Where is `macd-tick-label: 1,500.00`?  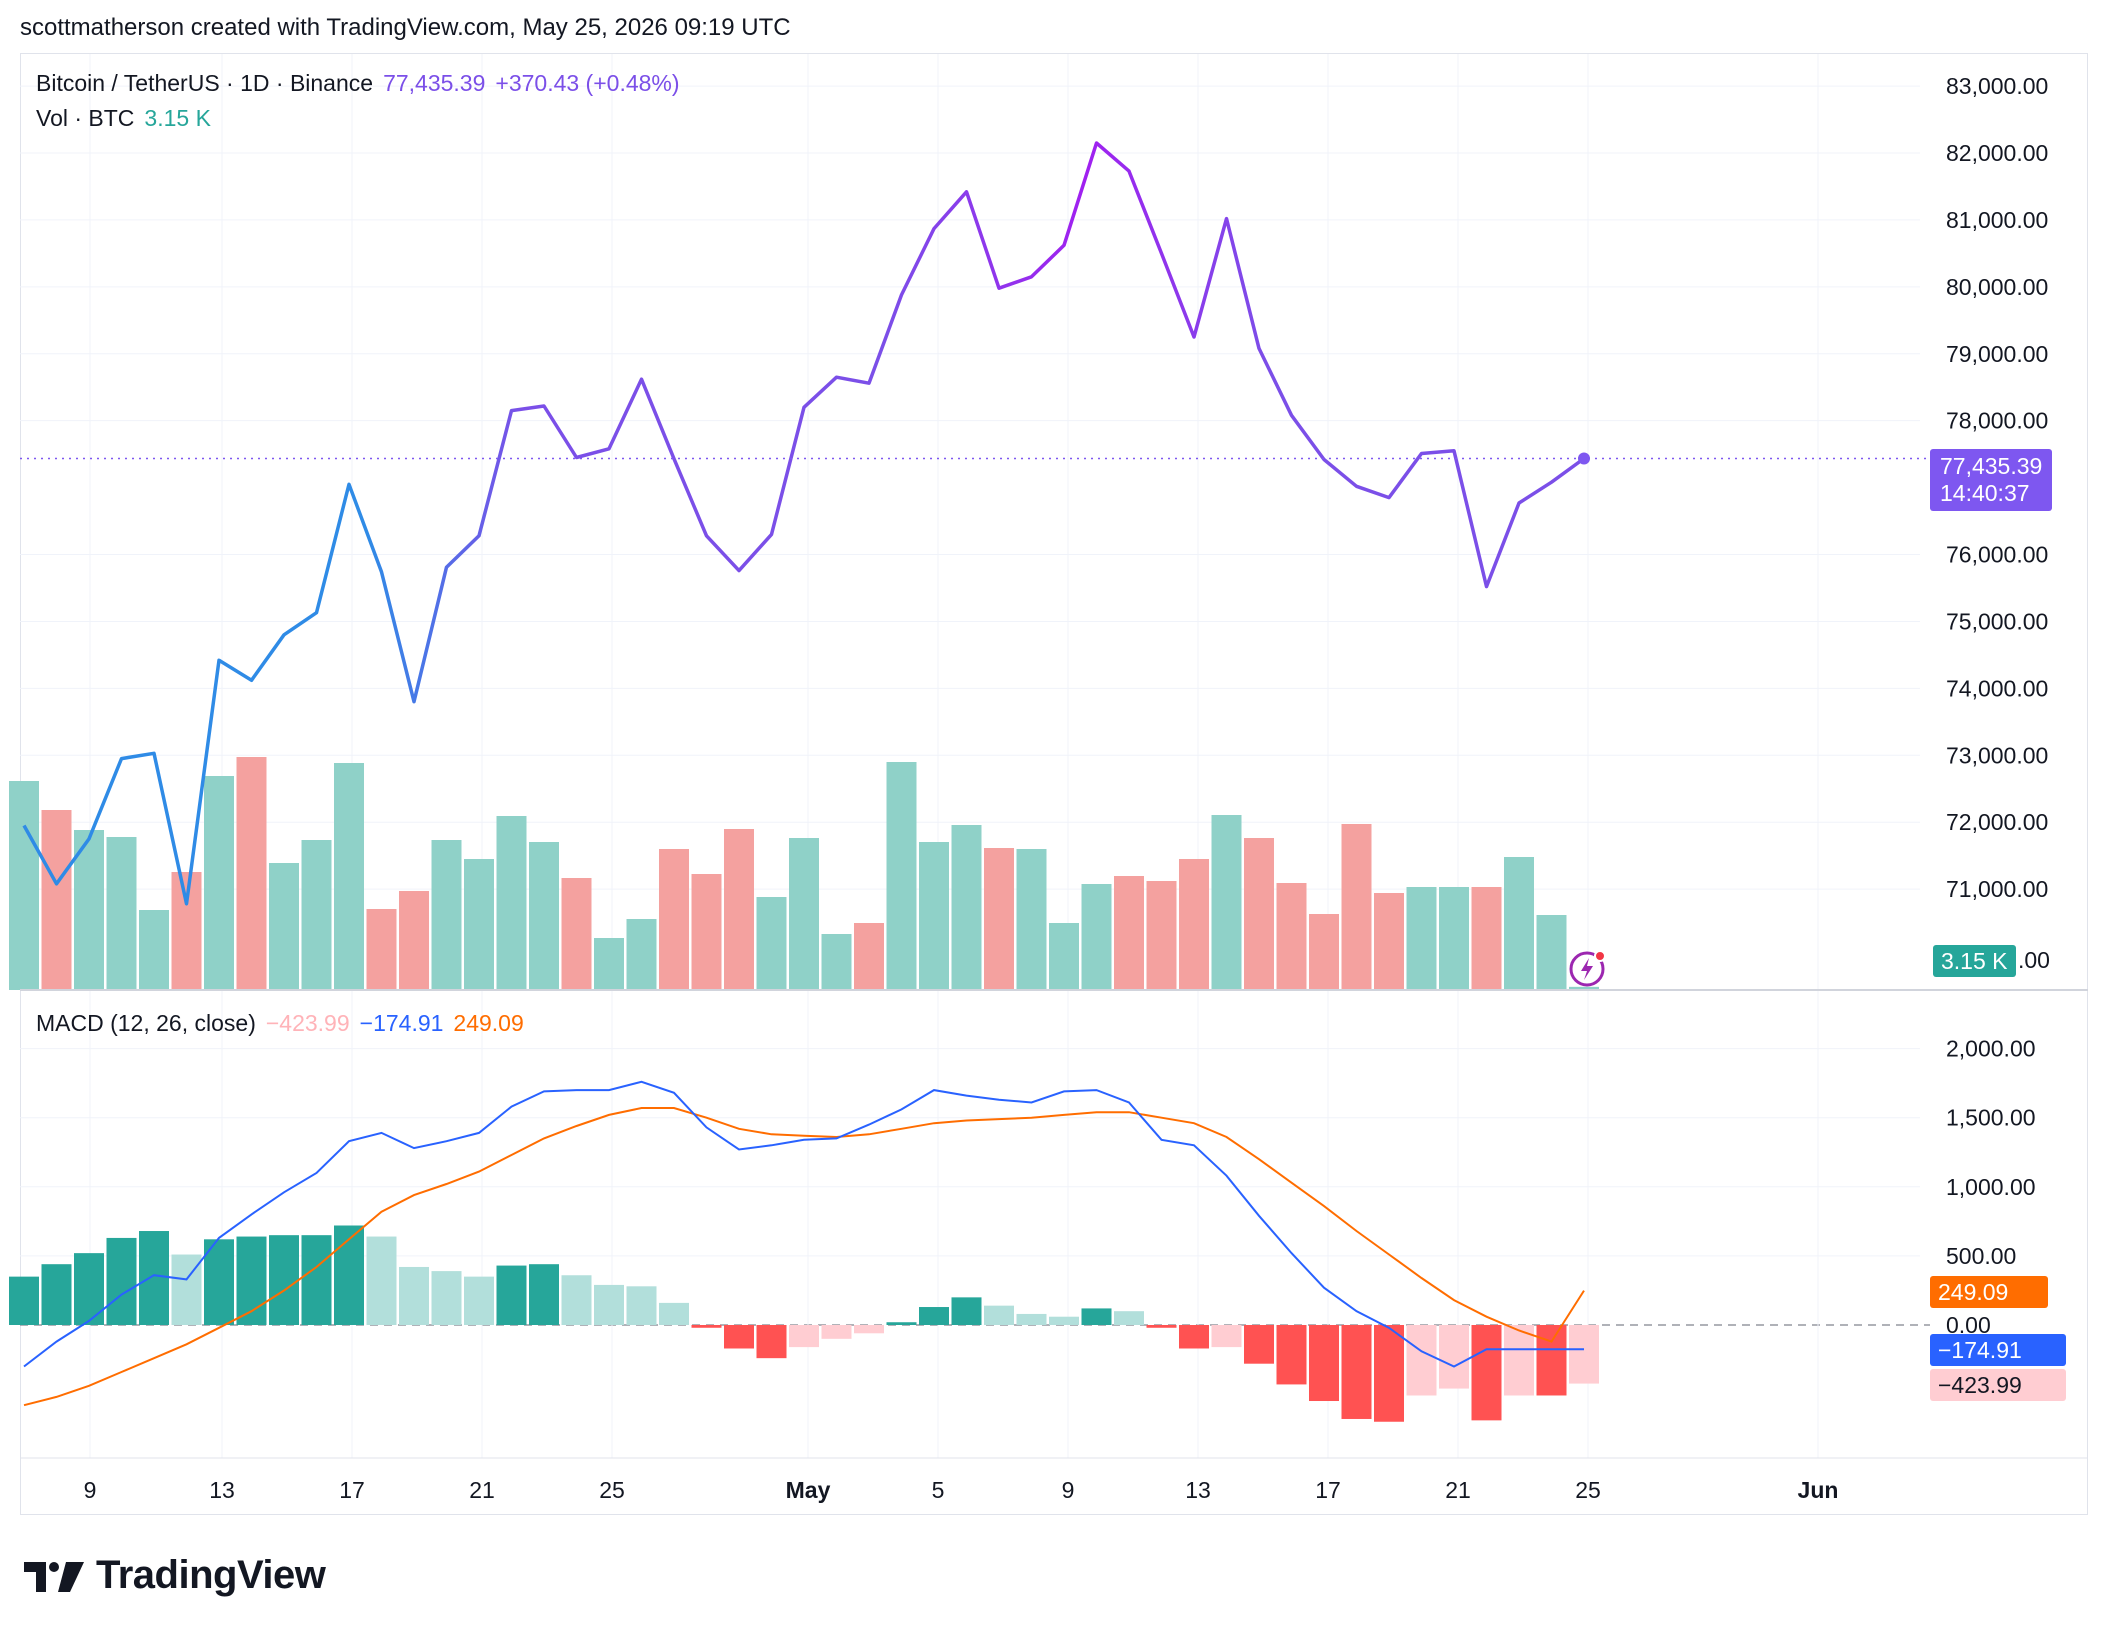 macd-tick-label: 1,500.00 is located at coordinates (1991, 1118).